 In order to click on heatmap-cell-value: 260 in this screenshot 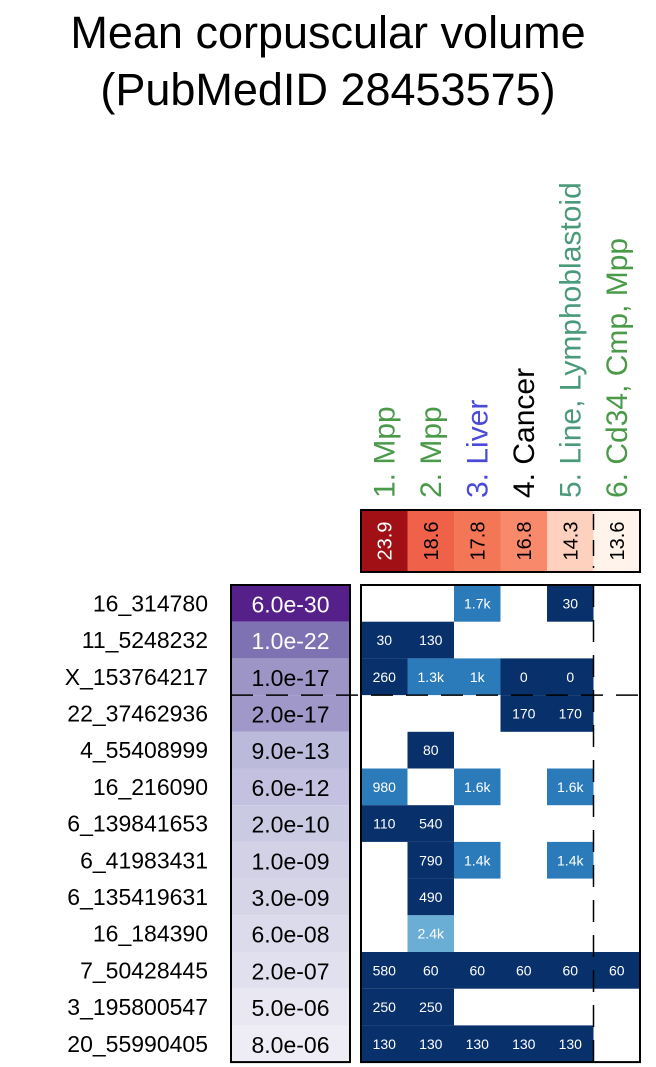, I will do `click(385, 677)`.